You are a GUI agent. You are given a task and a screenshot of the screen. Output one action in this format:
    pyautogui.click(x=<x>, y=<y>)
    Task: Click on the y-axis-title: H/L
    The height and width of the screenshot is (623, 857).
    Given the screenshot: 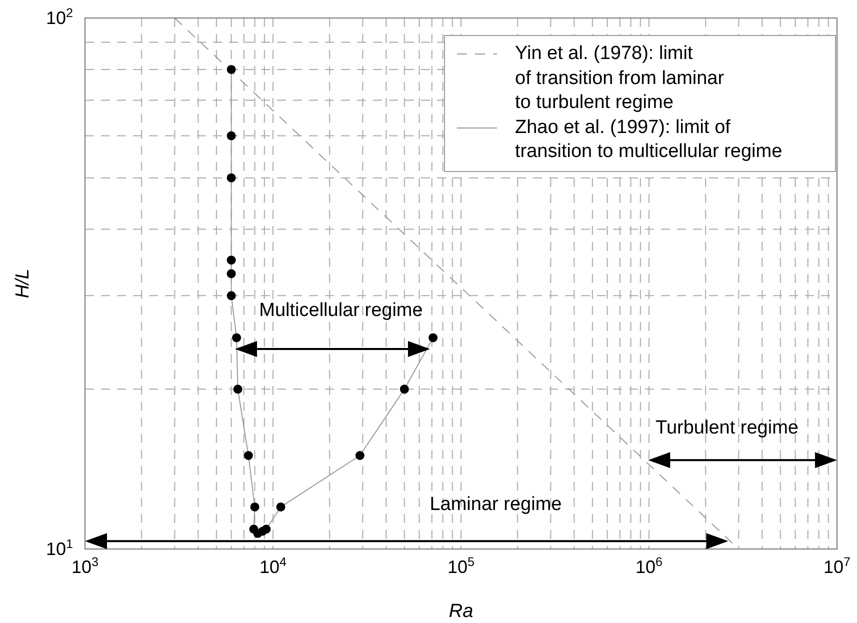 What is the action you would take?
    pyautogui.click(x=23, y=283)
    